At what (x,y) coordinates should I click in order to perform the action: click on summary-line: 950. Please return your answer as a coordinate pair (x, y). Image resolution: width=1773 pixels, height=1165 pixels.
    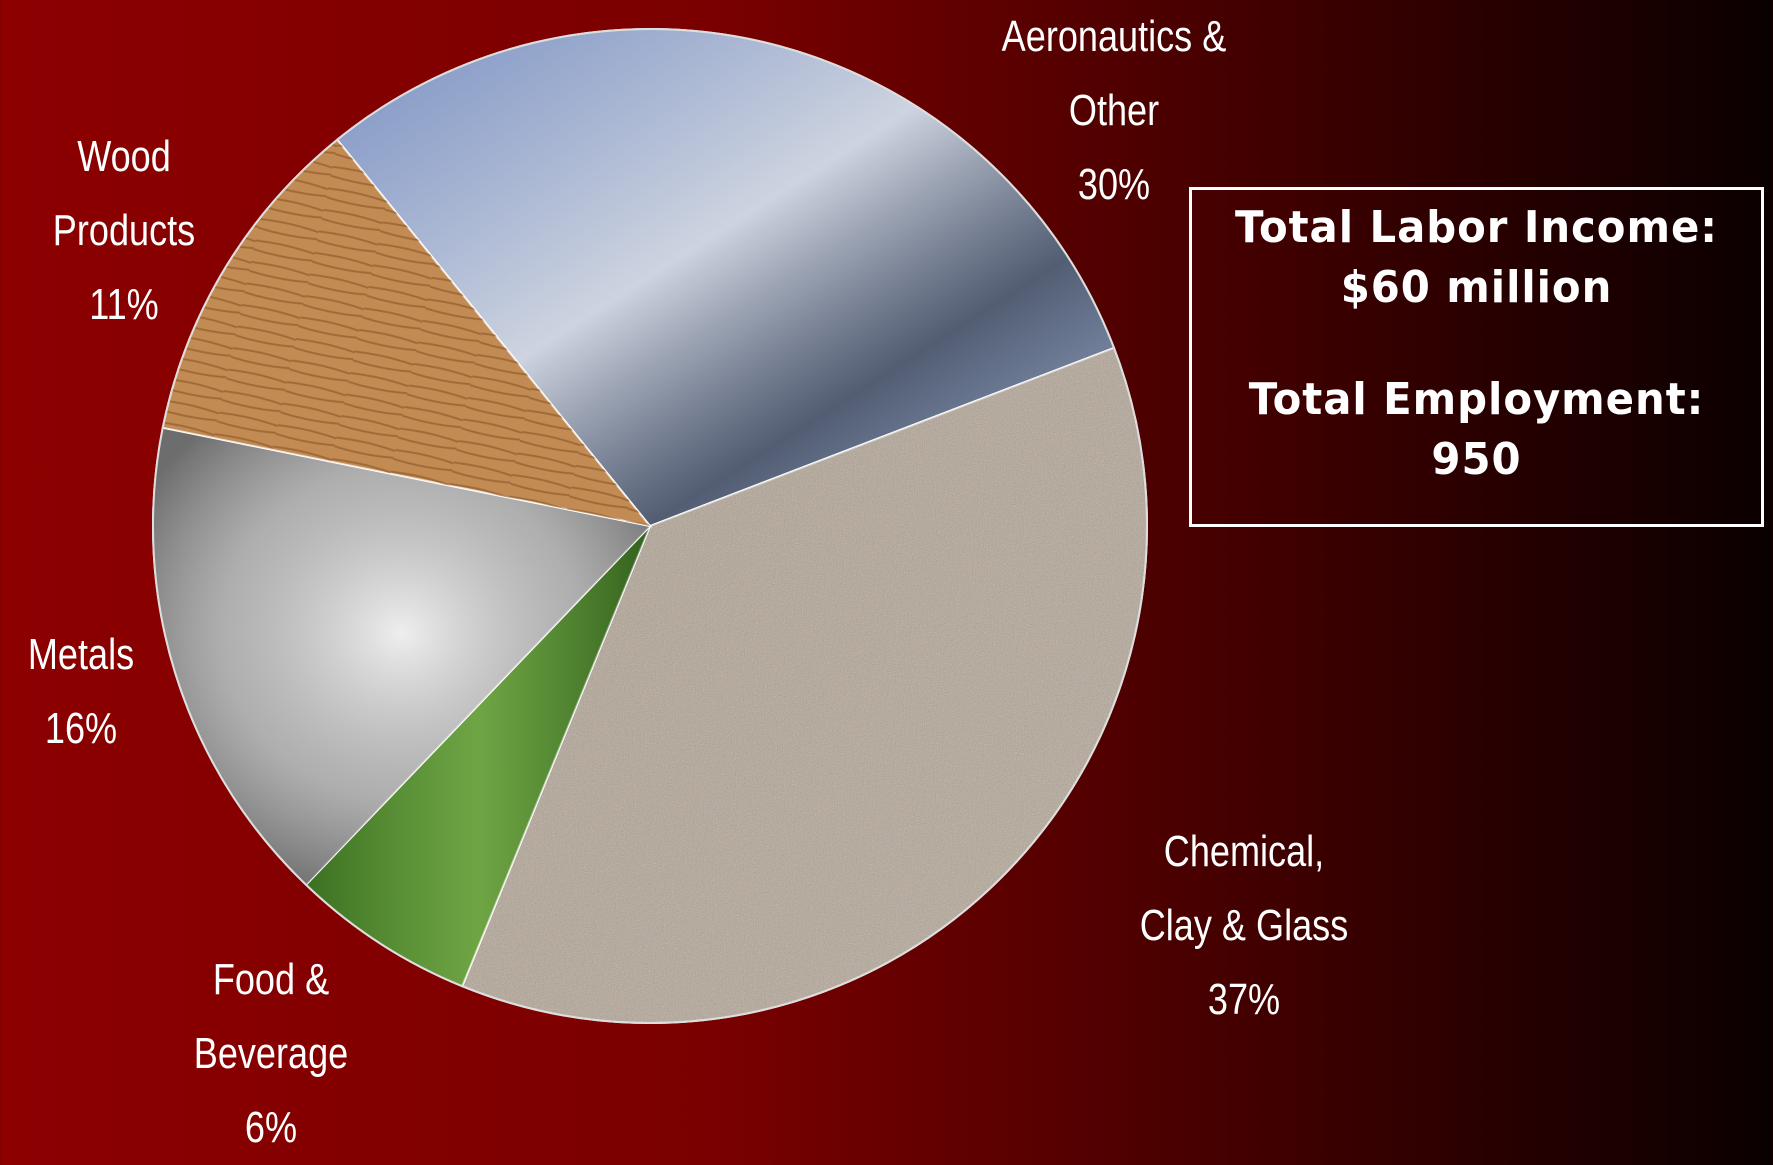
    Looking at the image, I should click on (1476, 459).